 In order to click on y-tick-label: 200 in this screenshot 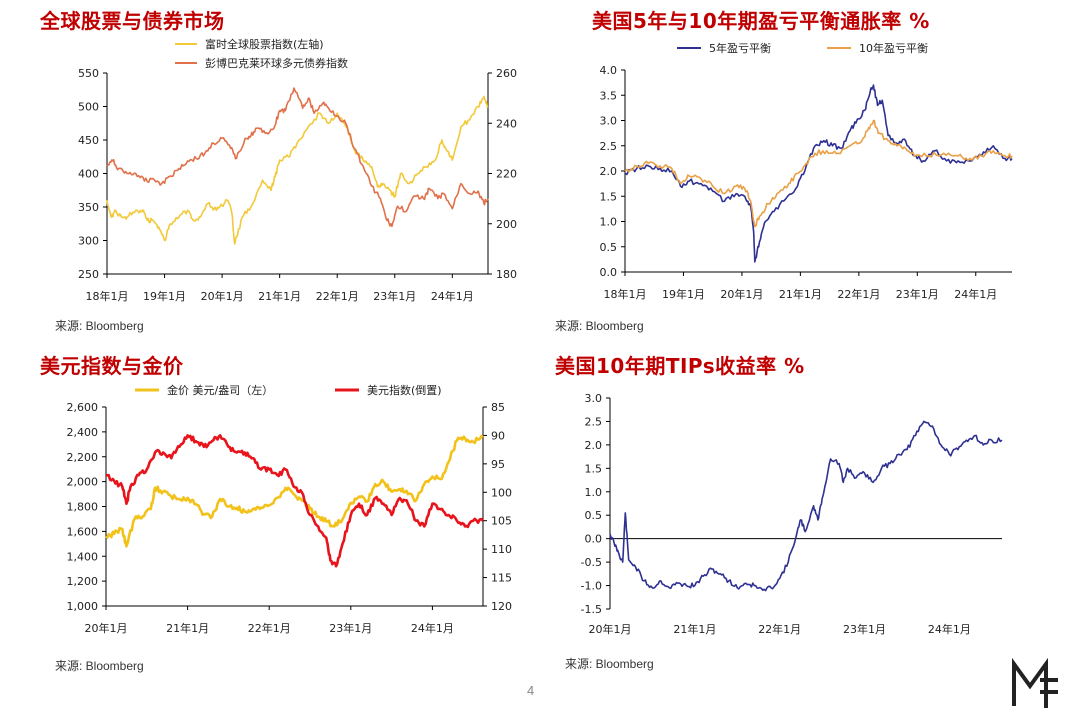, I will do `click(506, 224)`.